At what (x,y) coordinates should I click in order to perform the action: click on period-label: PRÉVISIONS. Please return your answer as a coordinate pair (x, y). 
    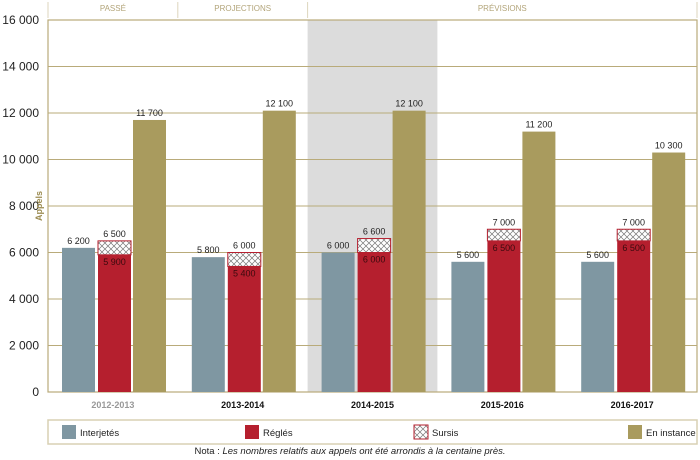
    Looking at the image, I should click on (502, 8).